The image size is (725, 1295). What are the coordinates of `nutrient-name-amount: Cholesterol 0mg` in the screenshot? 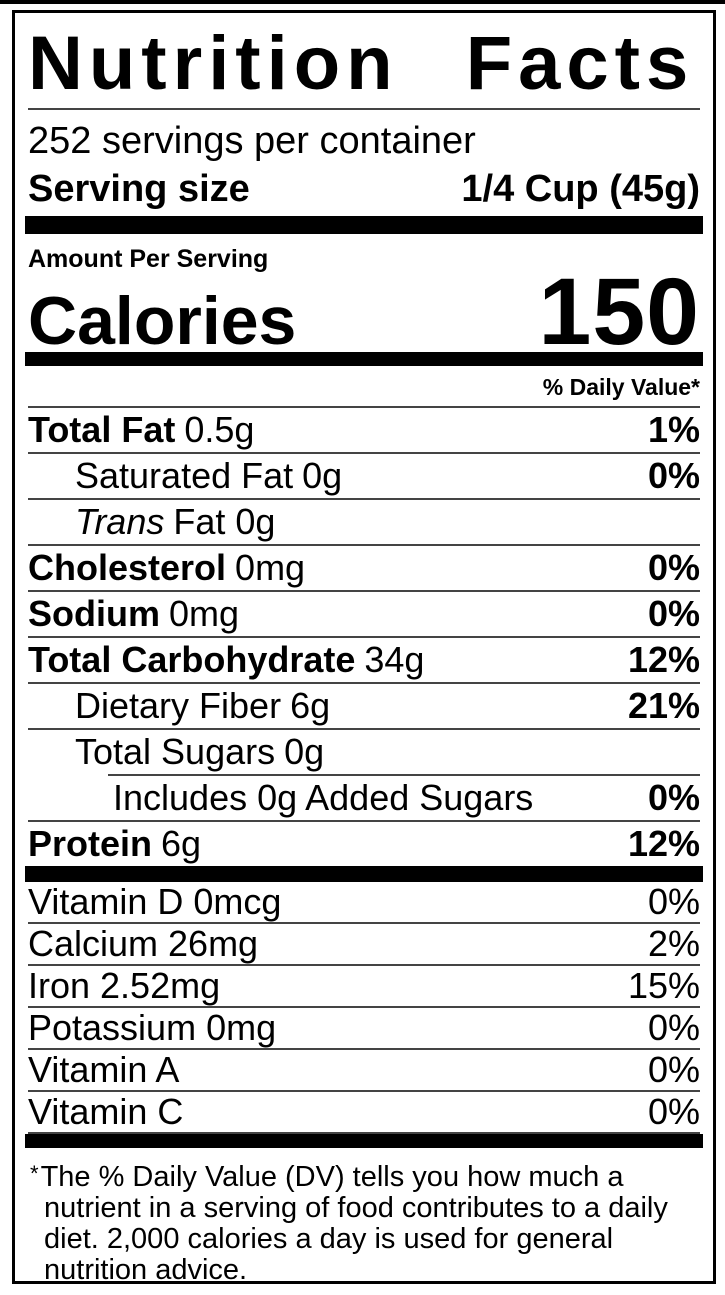 It's located at (166, 568).